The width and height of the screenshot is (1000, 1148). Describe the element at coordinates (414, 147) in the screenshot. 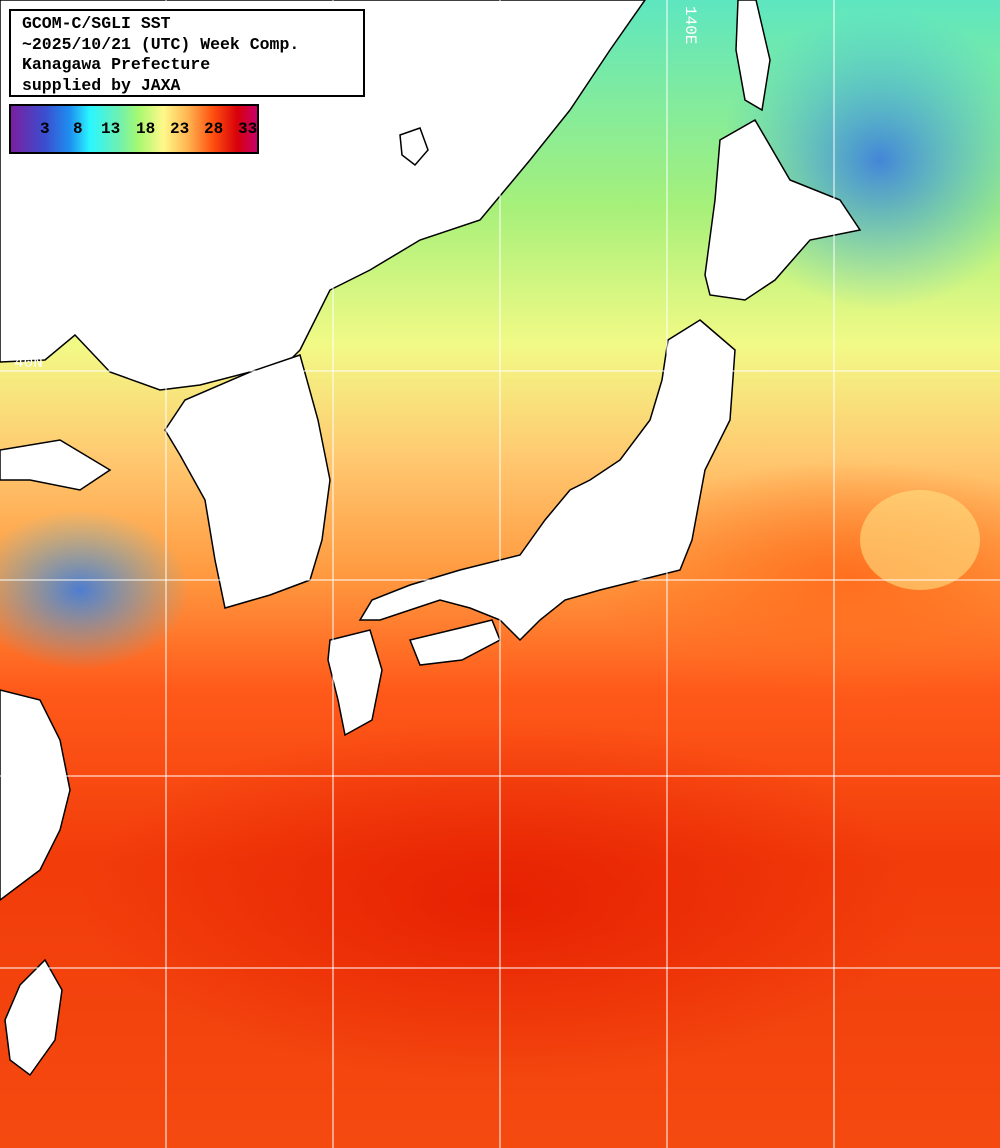

I see `land-sado-island` at that location.